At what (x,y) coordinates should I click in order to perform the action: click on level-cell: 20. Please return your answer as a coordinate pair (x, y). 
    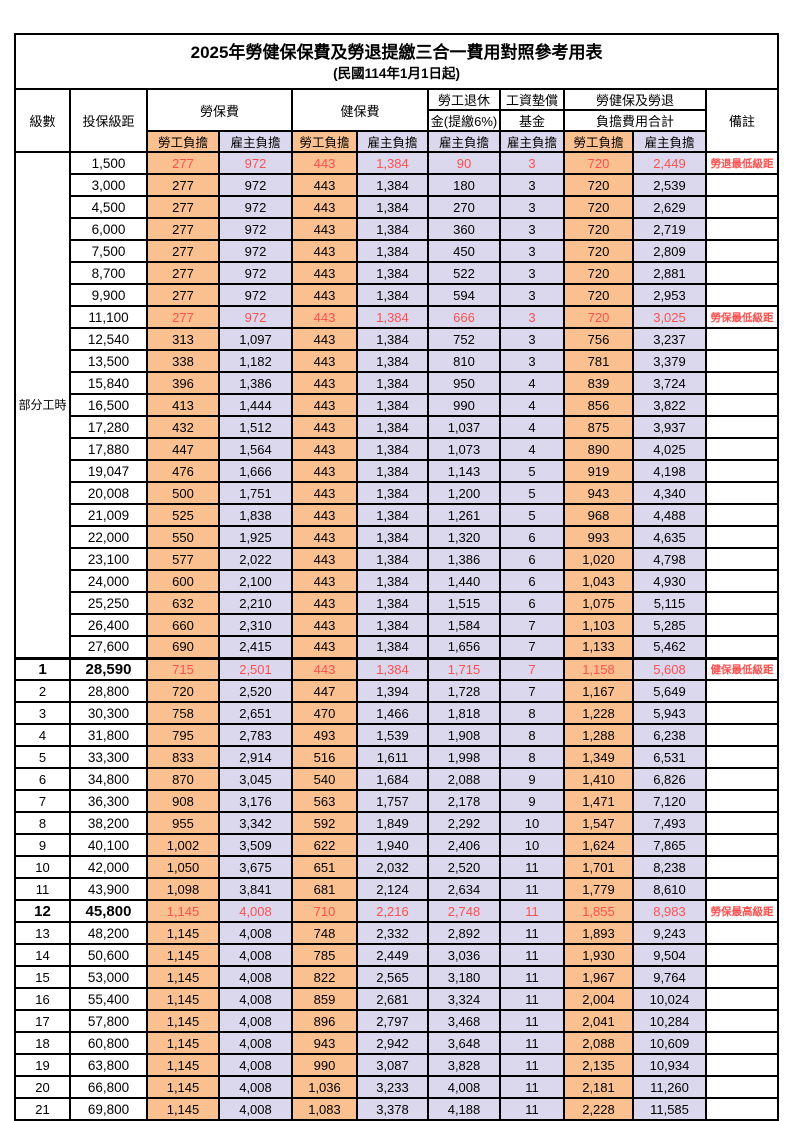
    Looking at the image, I should click on (42, 1087).